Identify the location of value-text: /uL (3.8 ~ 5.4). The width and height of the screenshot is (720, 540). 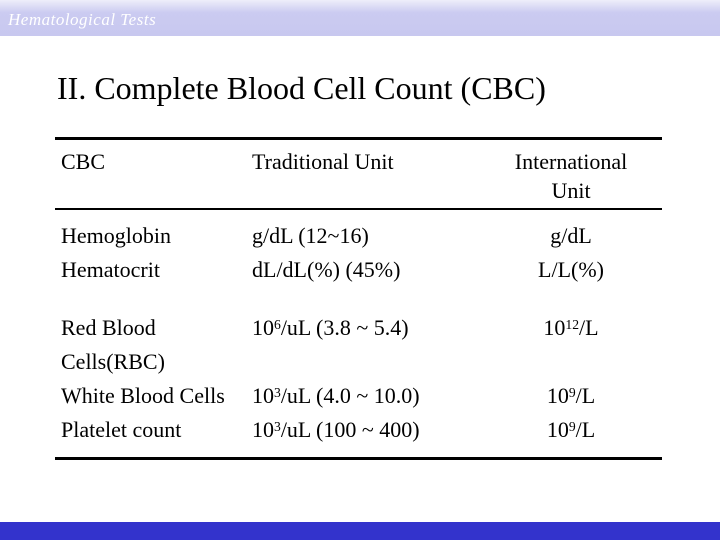
(344, 327).